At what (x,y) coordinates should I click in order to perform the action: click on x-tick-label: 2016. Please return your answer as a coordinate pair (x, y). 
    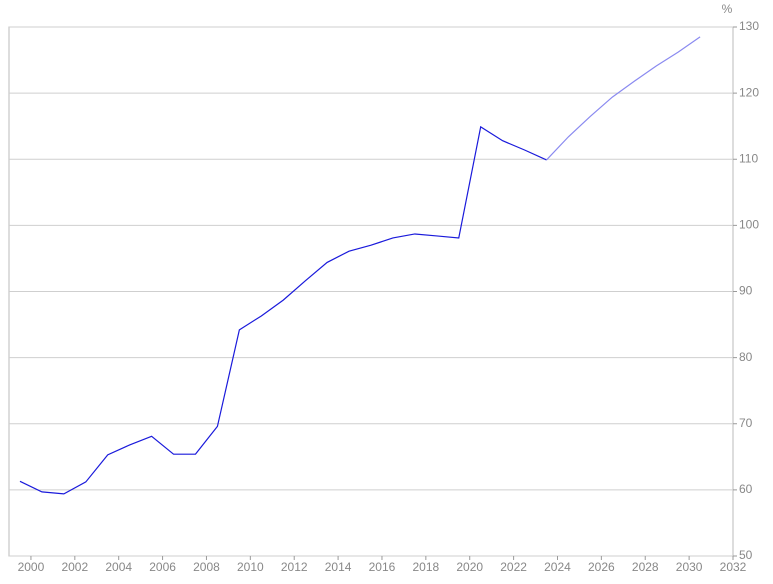
    Looking at the image, I should click on (382, 567).